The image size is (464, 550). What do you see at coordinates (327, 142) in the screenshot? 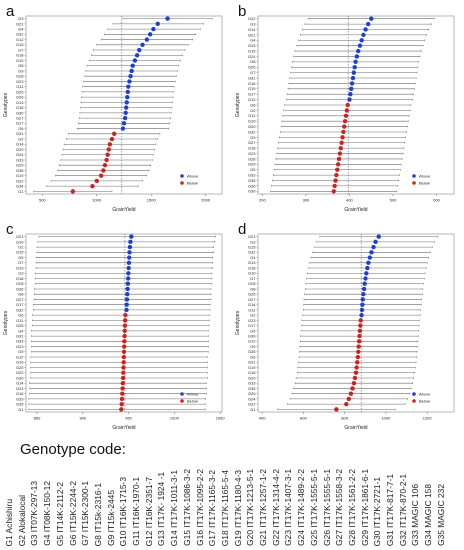
I see `row-G27: G27` at bounding box center [327, 142].